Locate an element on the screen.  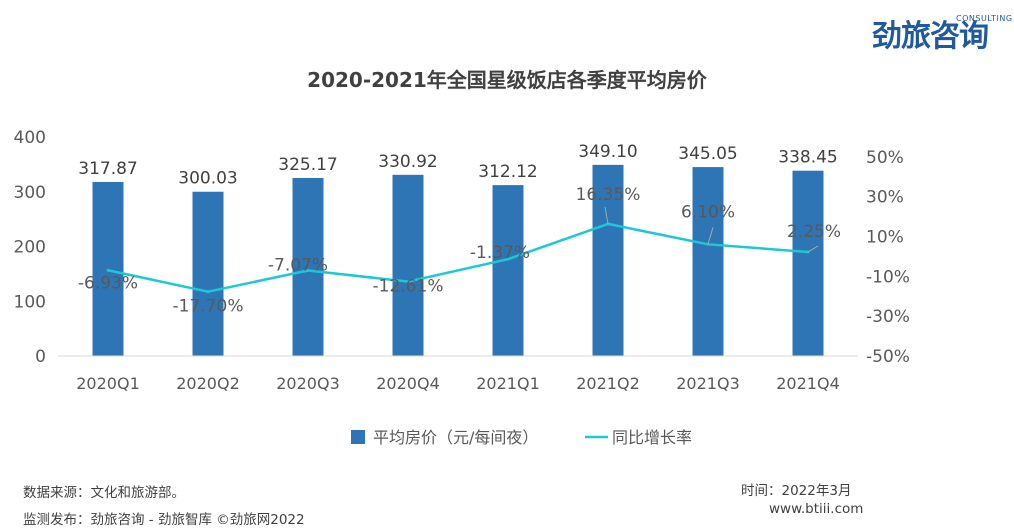
bar-value-label: 312.12 is located at coordinates (507, 172).